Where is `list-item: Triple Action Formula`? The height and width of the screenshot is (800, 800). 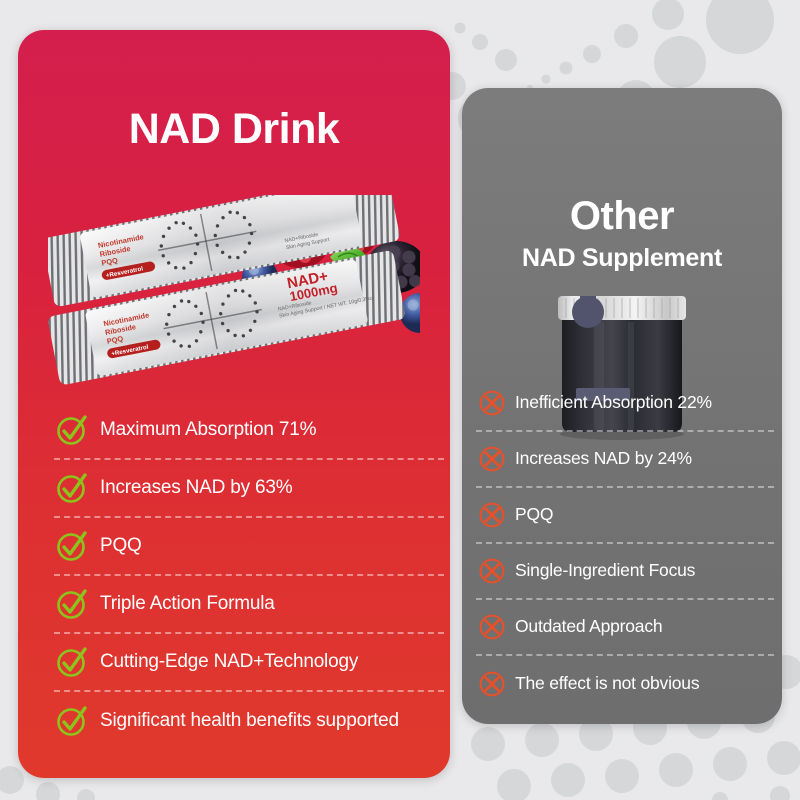
list-item: Triple Action Formula is located at coordinates (249, 605).